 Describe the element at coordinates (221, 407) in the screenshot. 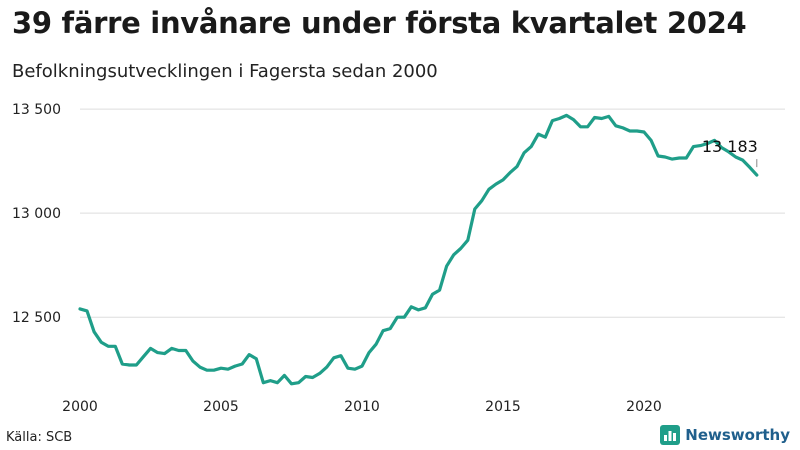

I see `x-tick-label: 2005` at that location.